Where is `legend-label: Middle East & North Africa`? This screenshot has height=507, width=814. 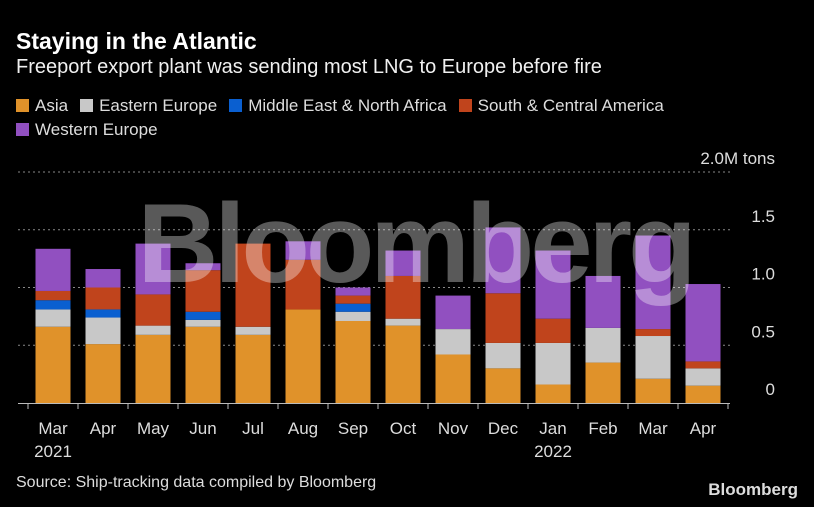 legend-label: Middle East & North Africa is located at coordinates (347, 105).